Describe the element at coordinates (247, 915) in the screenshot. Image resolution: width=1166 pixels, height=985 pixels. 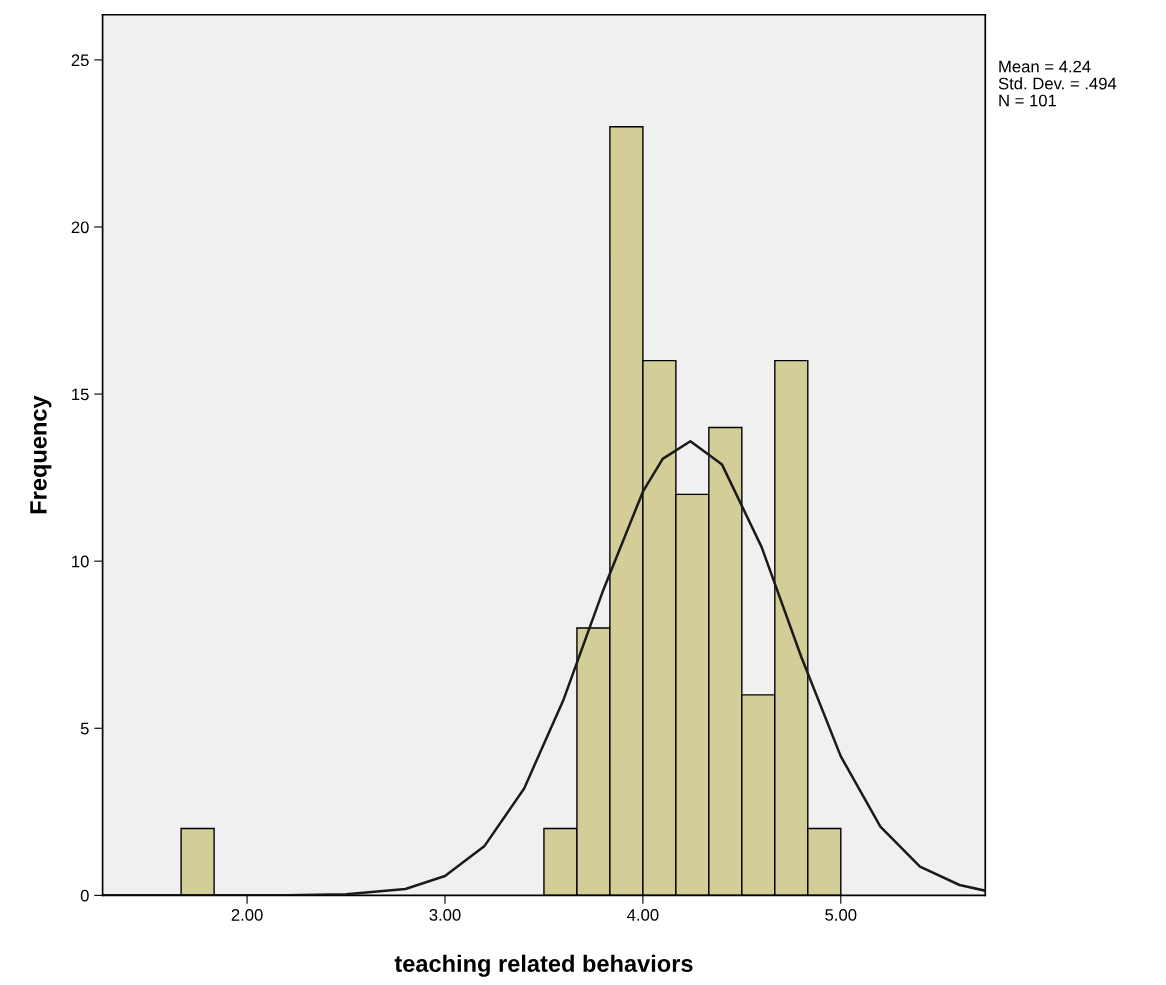
I see `x-tick-label: 2.00` at that location.